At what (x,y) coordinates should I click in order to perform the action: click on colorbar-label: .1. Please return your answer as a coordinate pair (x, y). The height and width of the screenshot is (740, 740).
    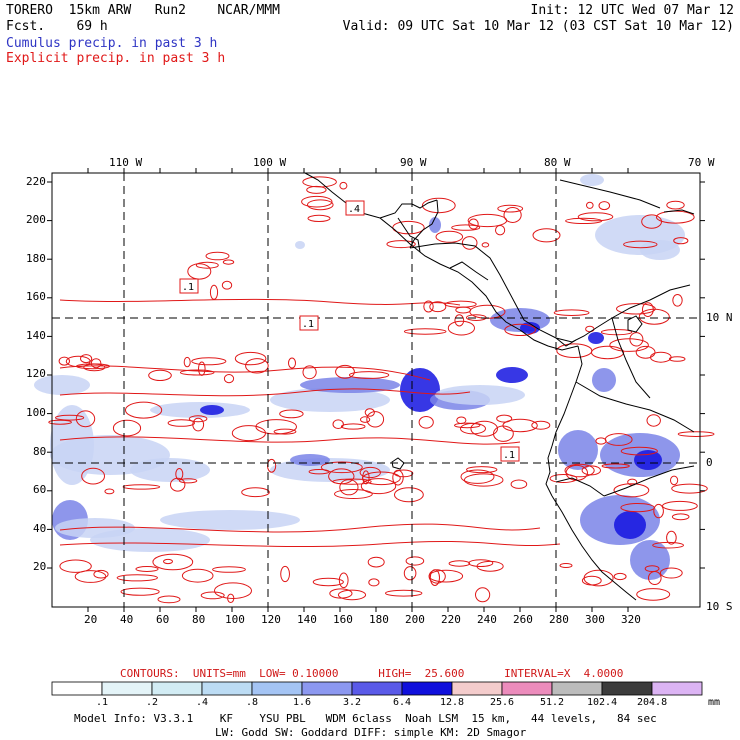
    Looking at the image, I should click on (102, 702).